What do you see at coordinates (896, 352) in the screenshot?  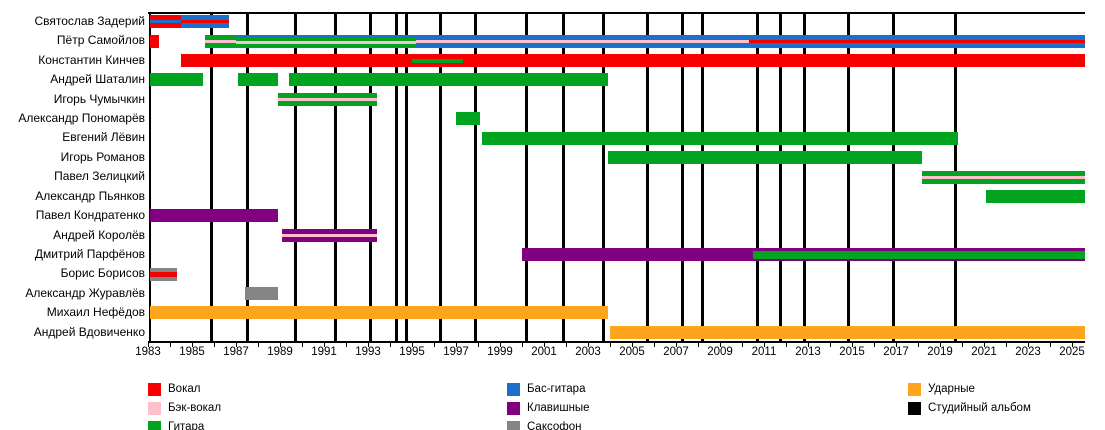 I see `year-tick-label: 2017` at bounding box center [896, 352].